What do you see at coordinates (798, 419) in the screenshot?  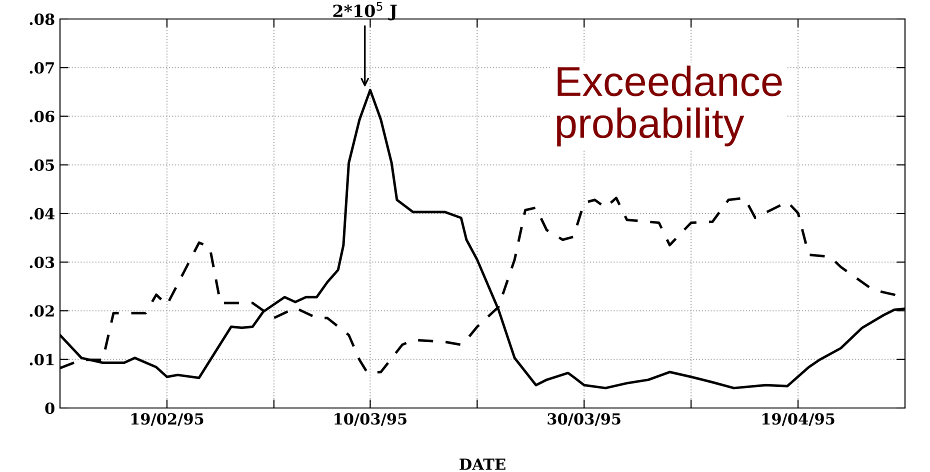 I see `x-tick-label: 19/04/95` at bounding box center [798, 419].